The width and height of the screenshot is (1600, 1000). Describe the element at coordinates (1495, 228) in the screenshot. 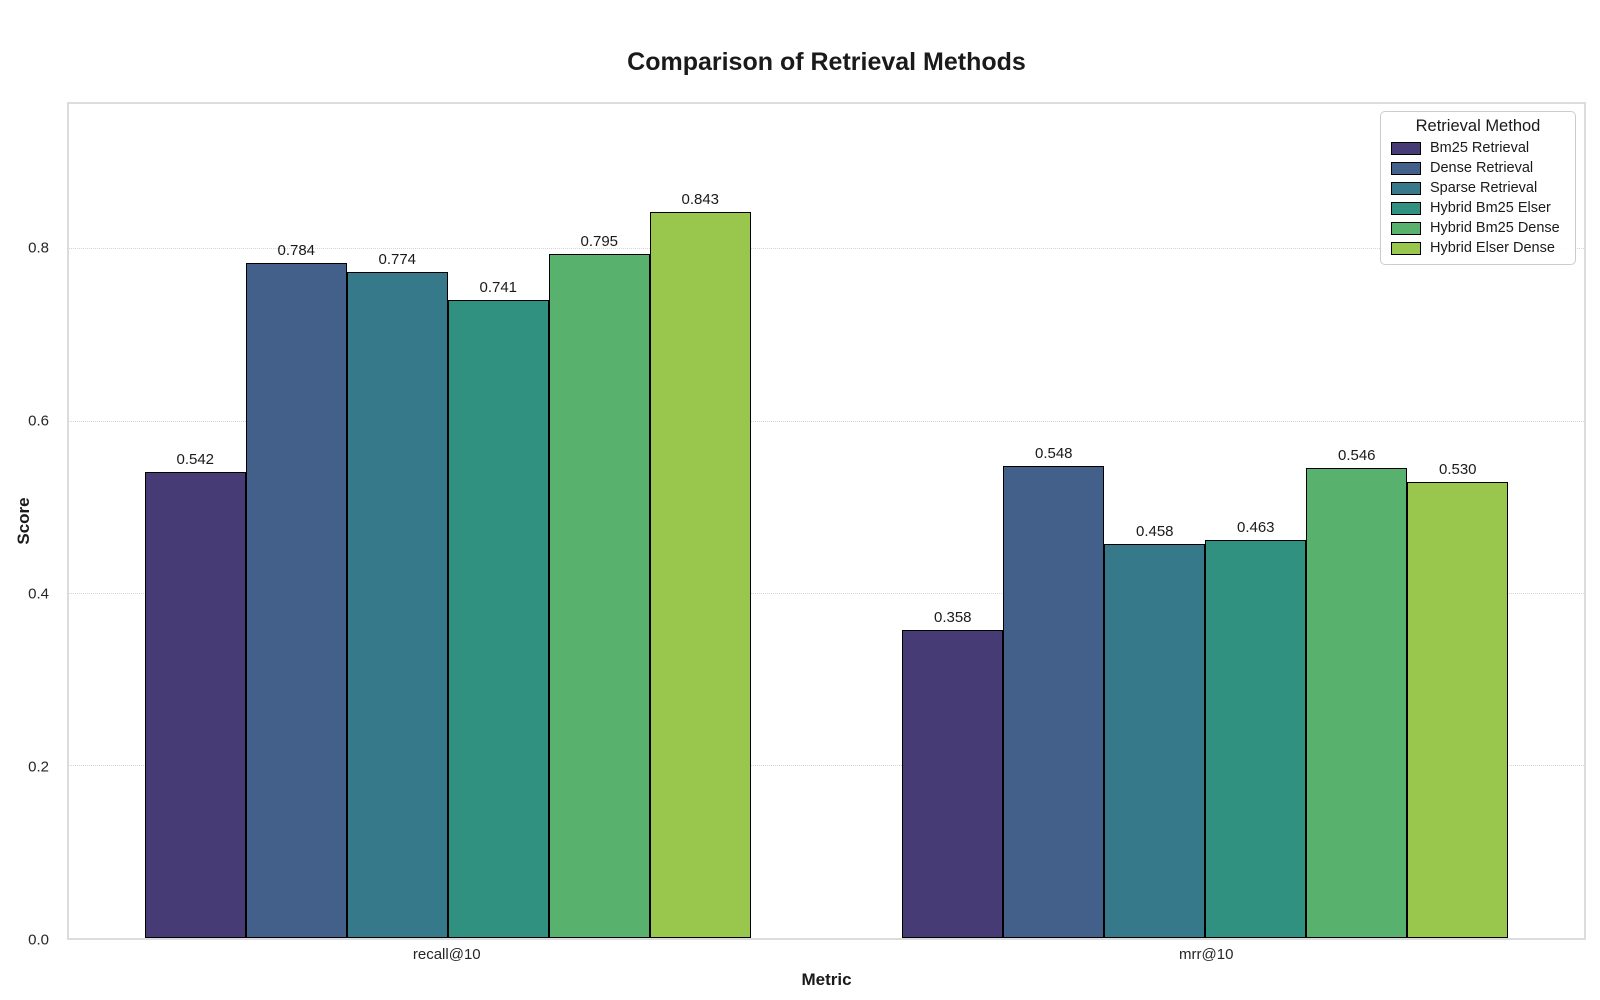

I see `legend-label: Hybrid Bm25 Dense` at that location.